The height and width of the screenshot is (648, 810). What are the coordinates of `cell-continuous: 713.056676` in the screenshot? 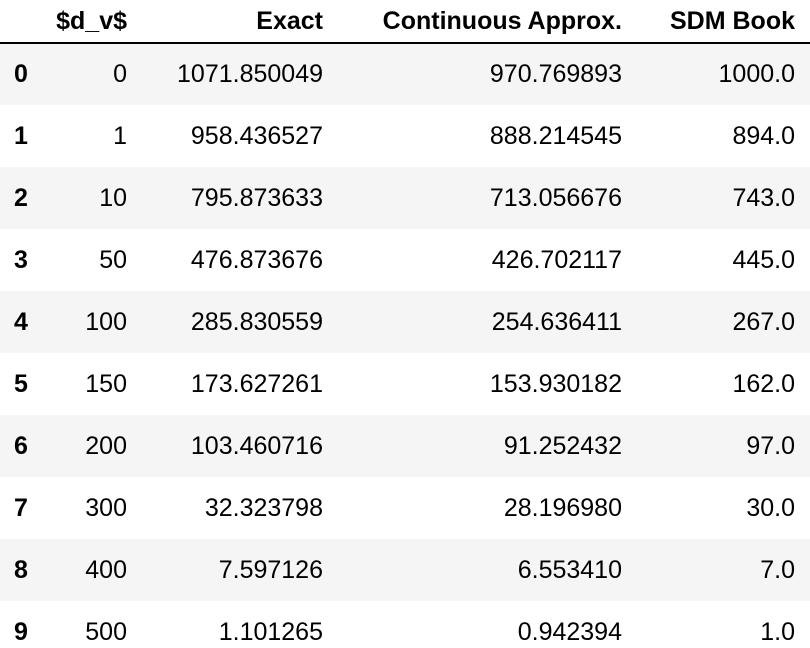 It's located at (555, 197).